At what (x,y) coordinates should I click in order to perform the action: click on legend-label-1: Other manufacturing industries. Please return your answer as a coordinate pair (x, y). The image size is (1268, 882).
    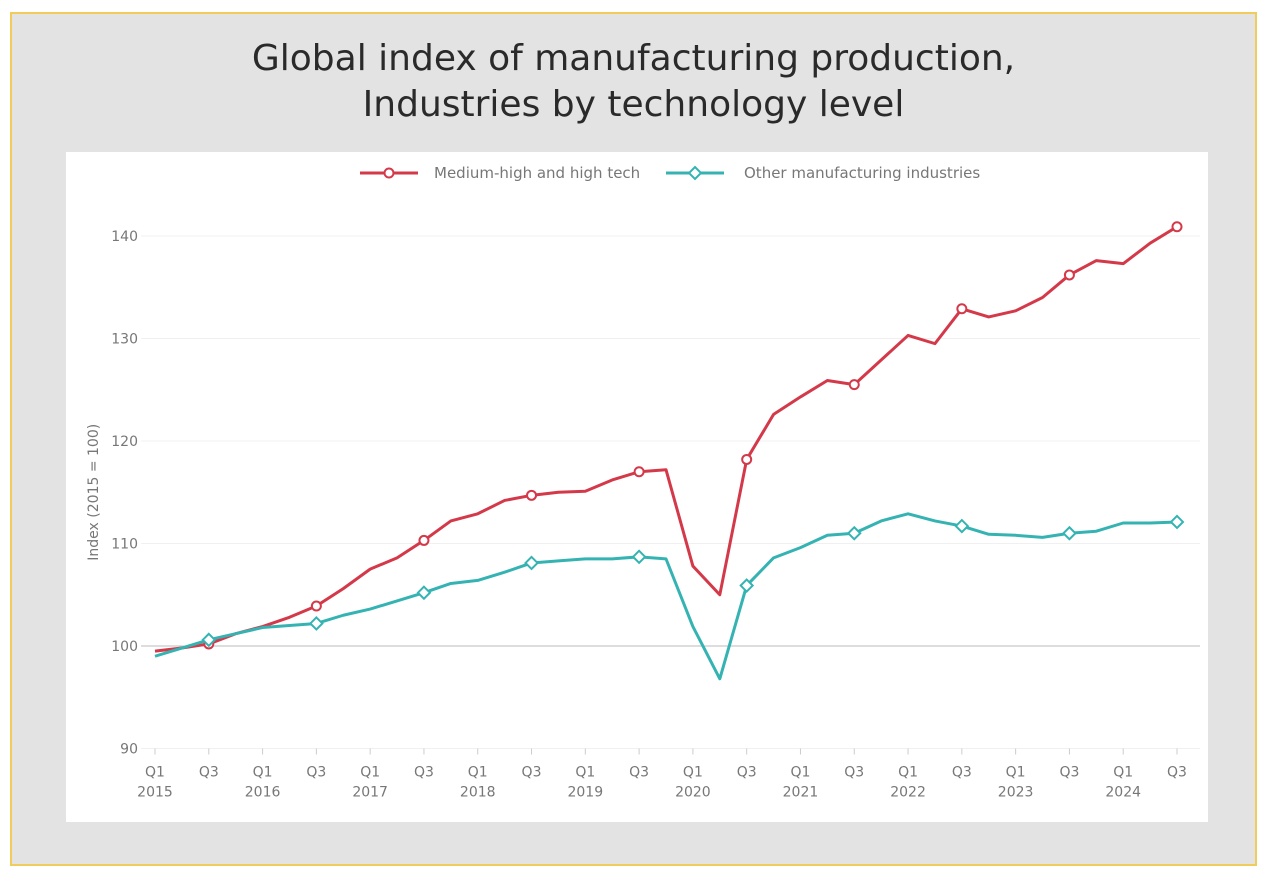
    Looking at the image, I should click on (862, 173).